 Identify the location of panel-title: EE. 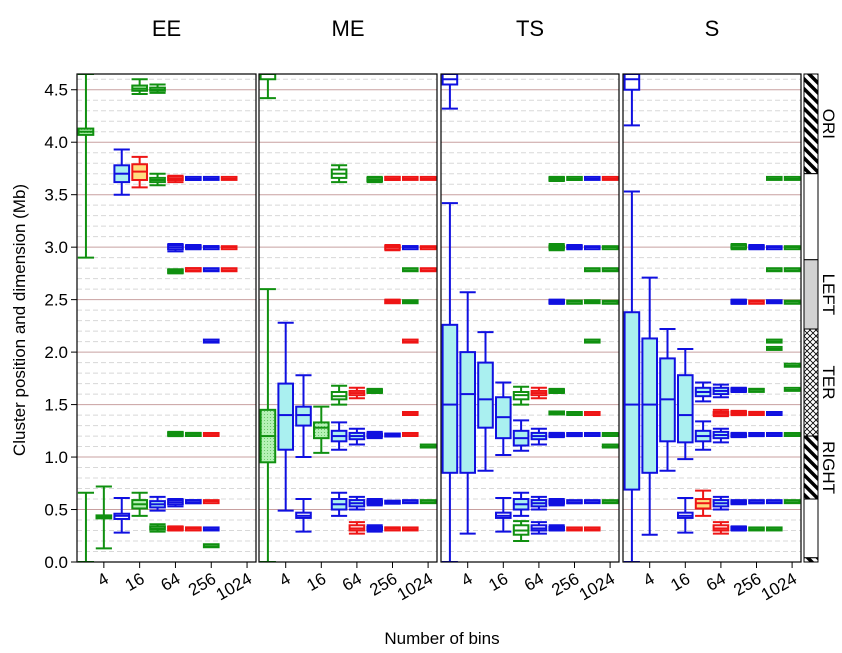
(166, 28).